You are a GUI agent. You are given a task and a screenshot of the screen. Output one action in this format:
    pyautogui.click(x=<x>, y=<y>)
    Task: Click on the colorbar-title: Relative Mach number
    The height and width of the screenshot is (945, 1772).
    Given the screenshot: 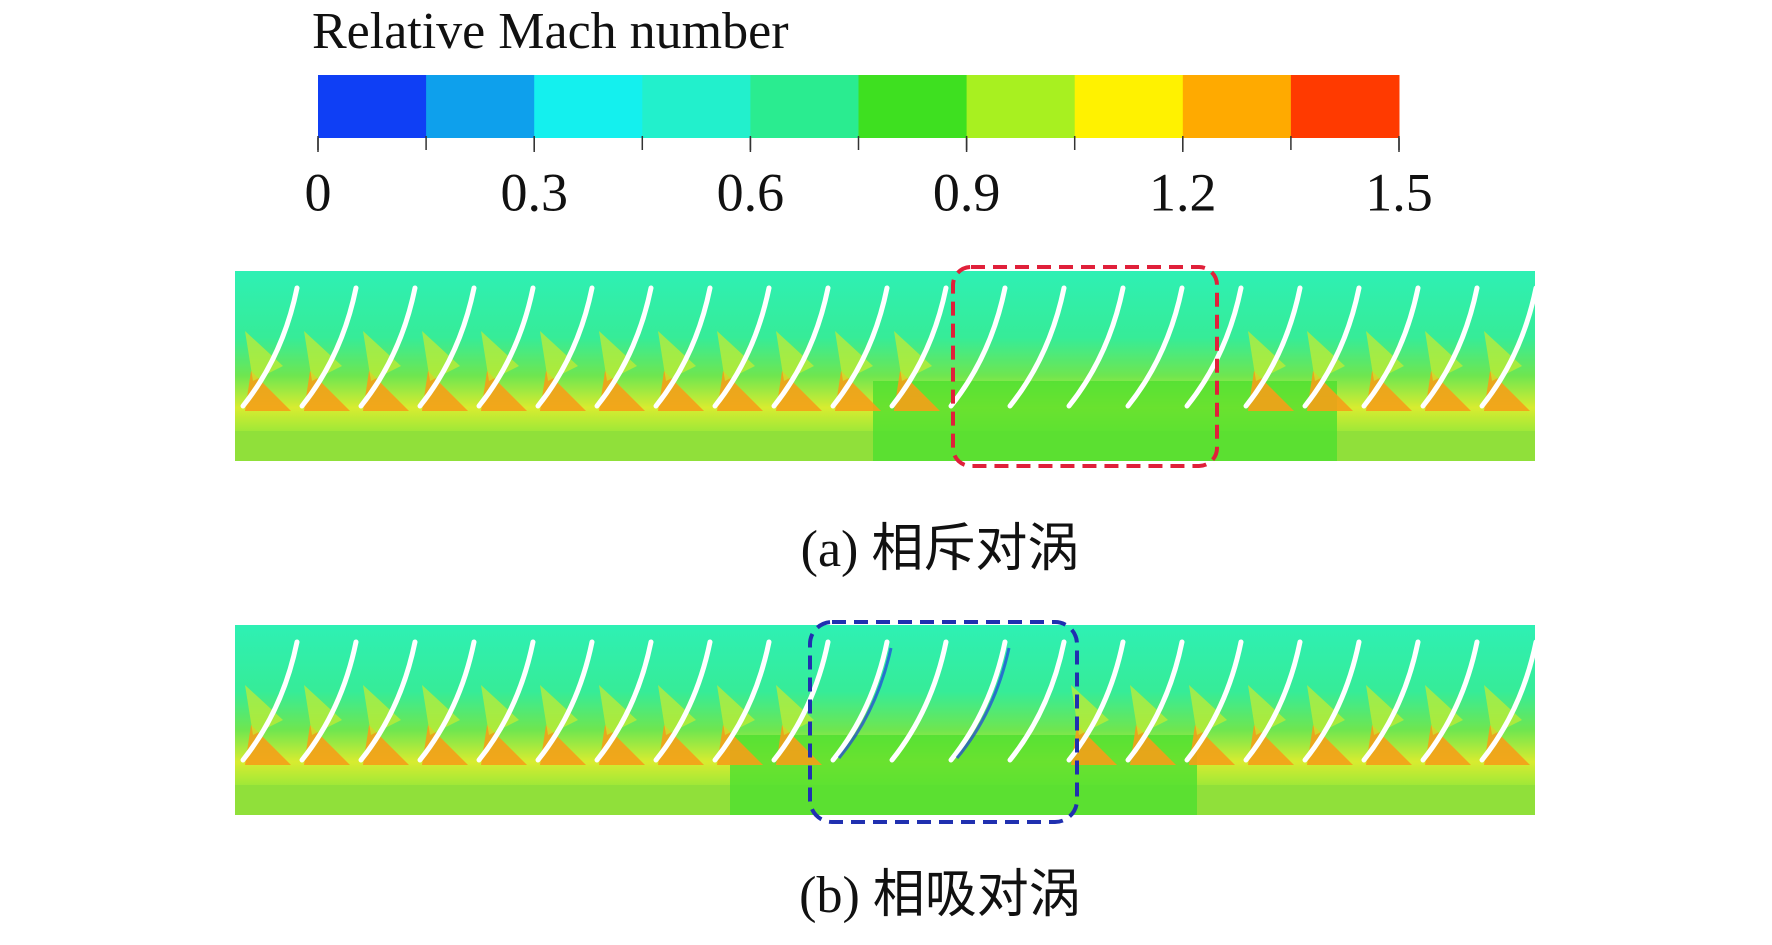 What is the action you would take?
    pyautogui.click(x=550, y=31)
    